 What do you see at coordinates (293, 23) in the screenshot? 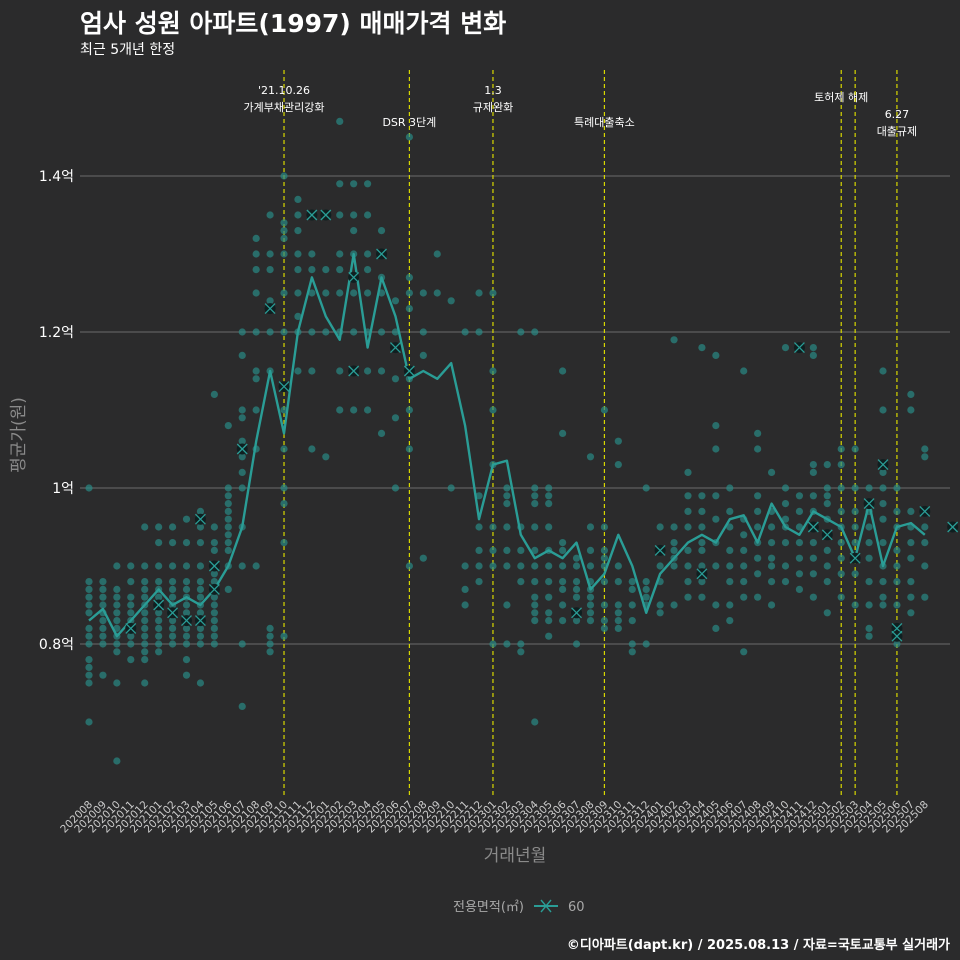
I see `chart-title: 엄사 성원 아파트(1997) 매매가격 변화` at bounding box center [293, 23].